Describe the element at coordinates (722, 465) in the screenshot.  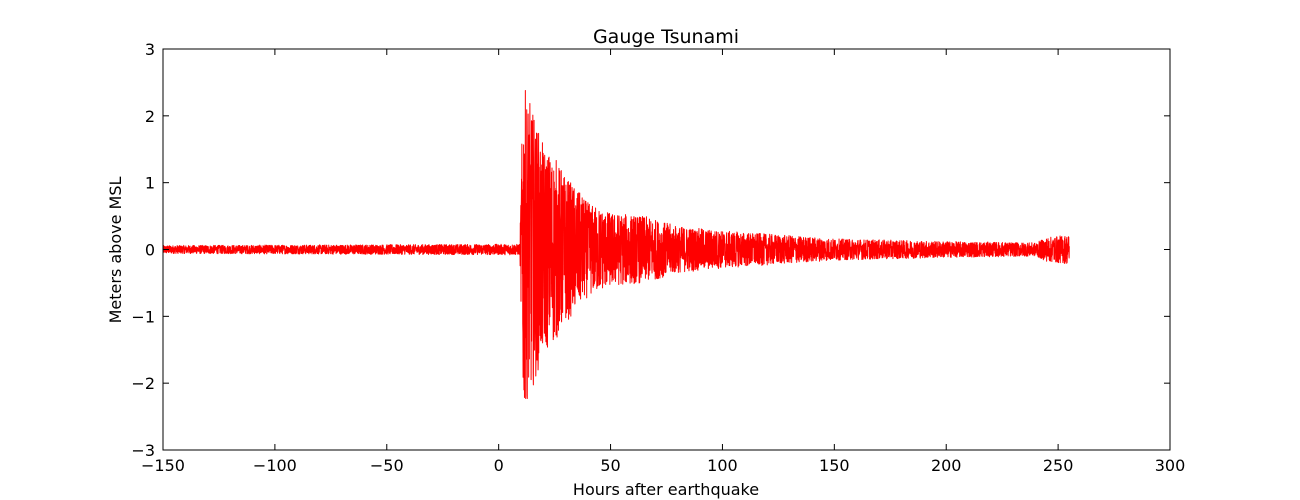
I see `x-tick-label: 100` at that location.